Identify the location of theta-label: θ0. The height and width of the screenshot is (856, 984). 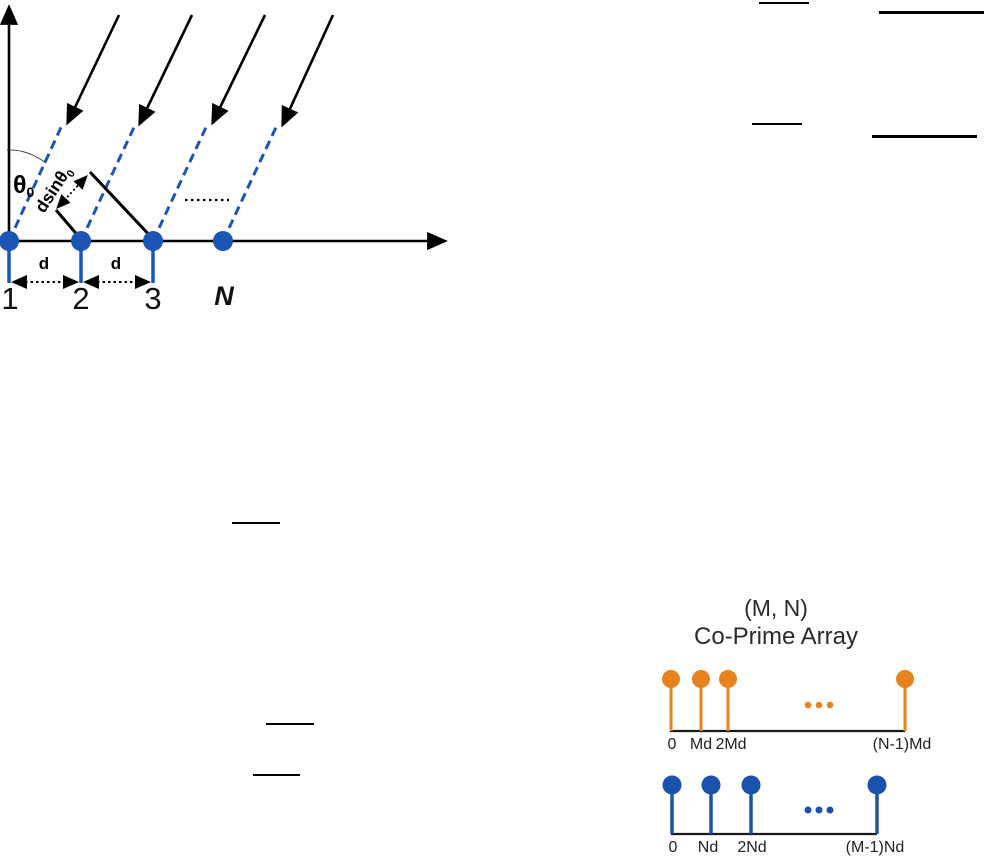
(24, 185).